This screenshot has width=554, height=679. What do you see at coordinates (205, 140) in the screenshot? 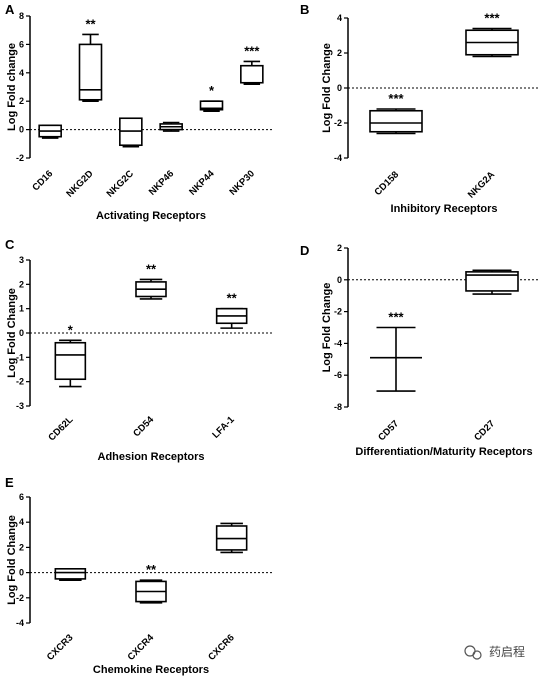
I see `panel-a-box-4: * NKP44` at bounding box center [205, 140].